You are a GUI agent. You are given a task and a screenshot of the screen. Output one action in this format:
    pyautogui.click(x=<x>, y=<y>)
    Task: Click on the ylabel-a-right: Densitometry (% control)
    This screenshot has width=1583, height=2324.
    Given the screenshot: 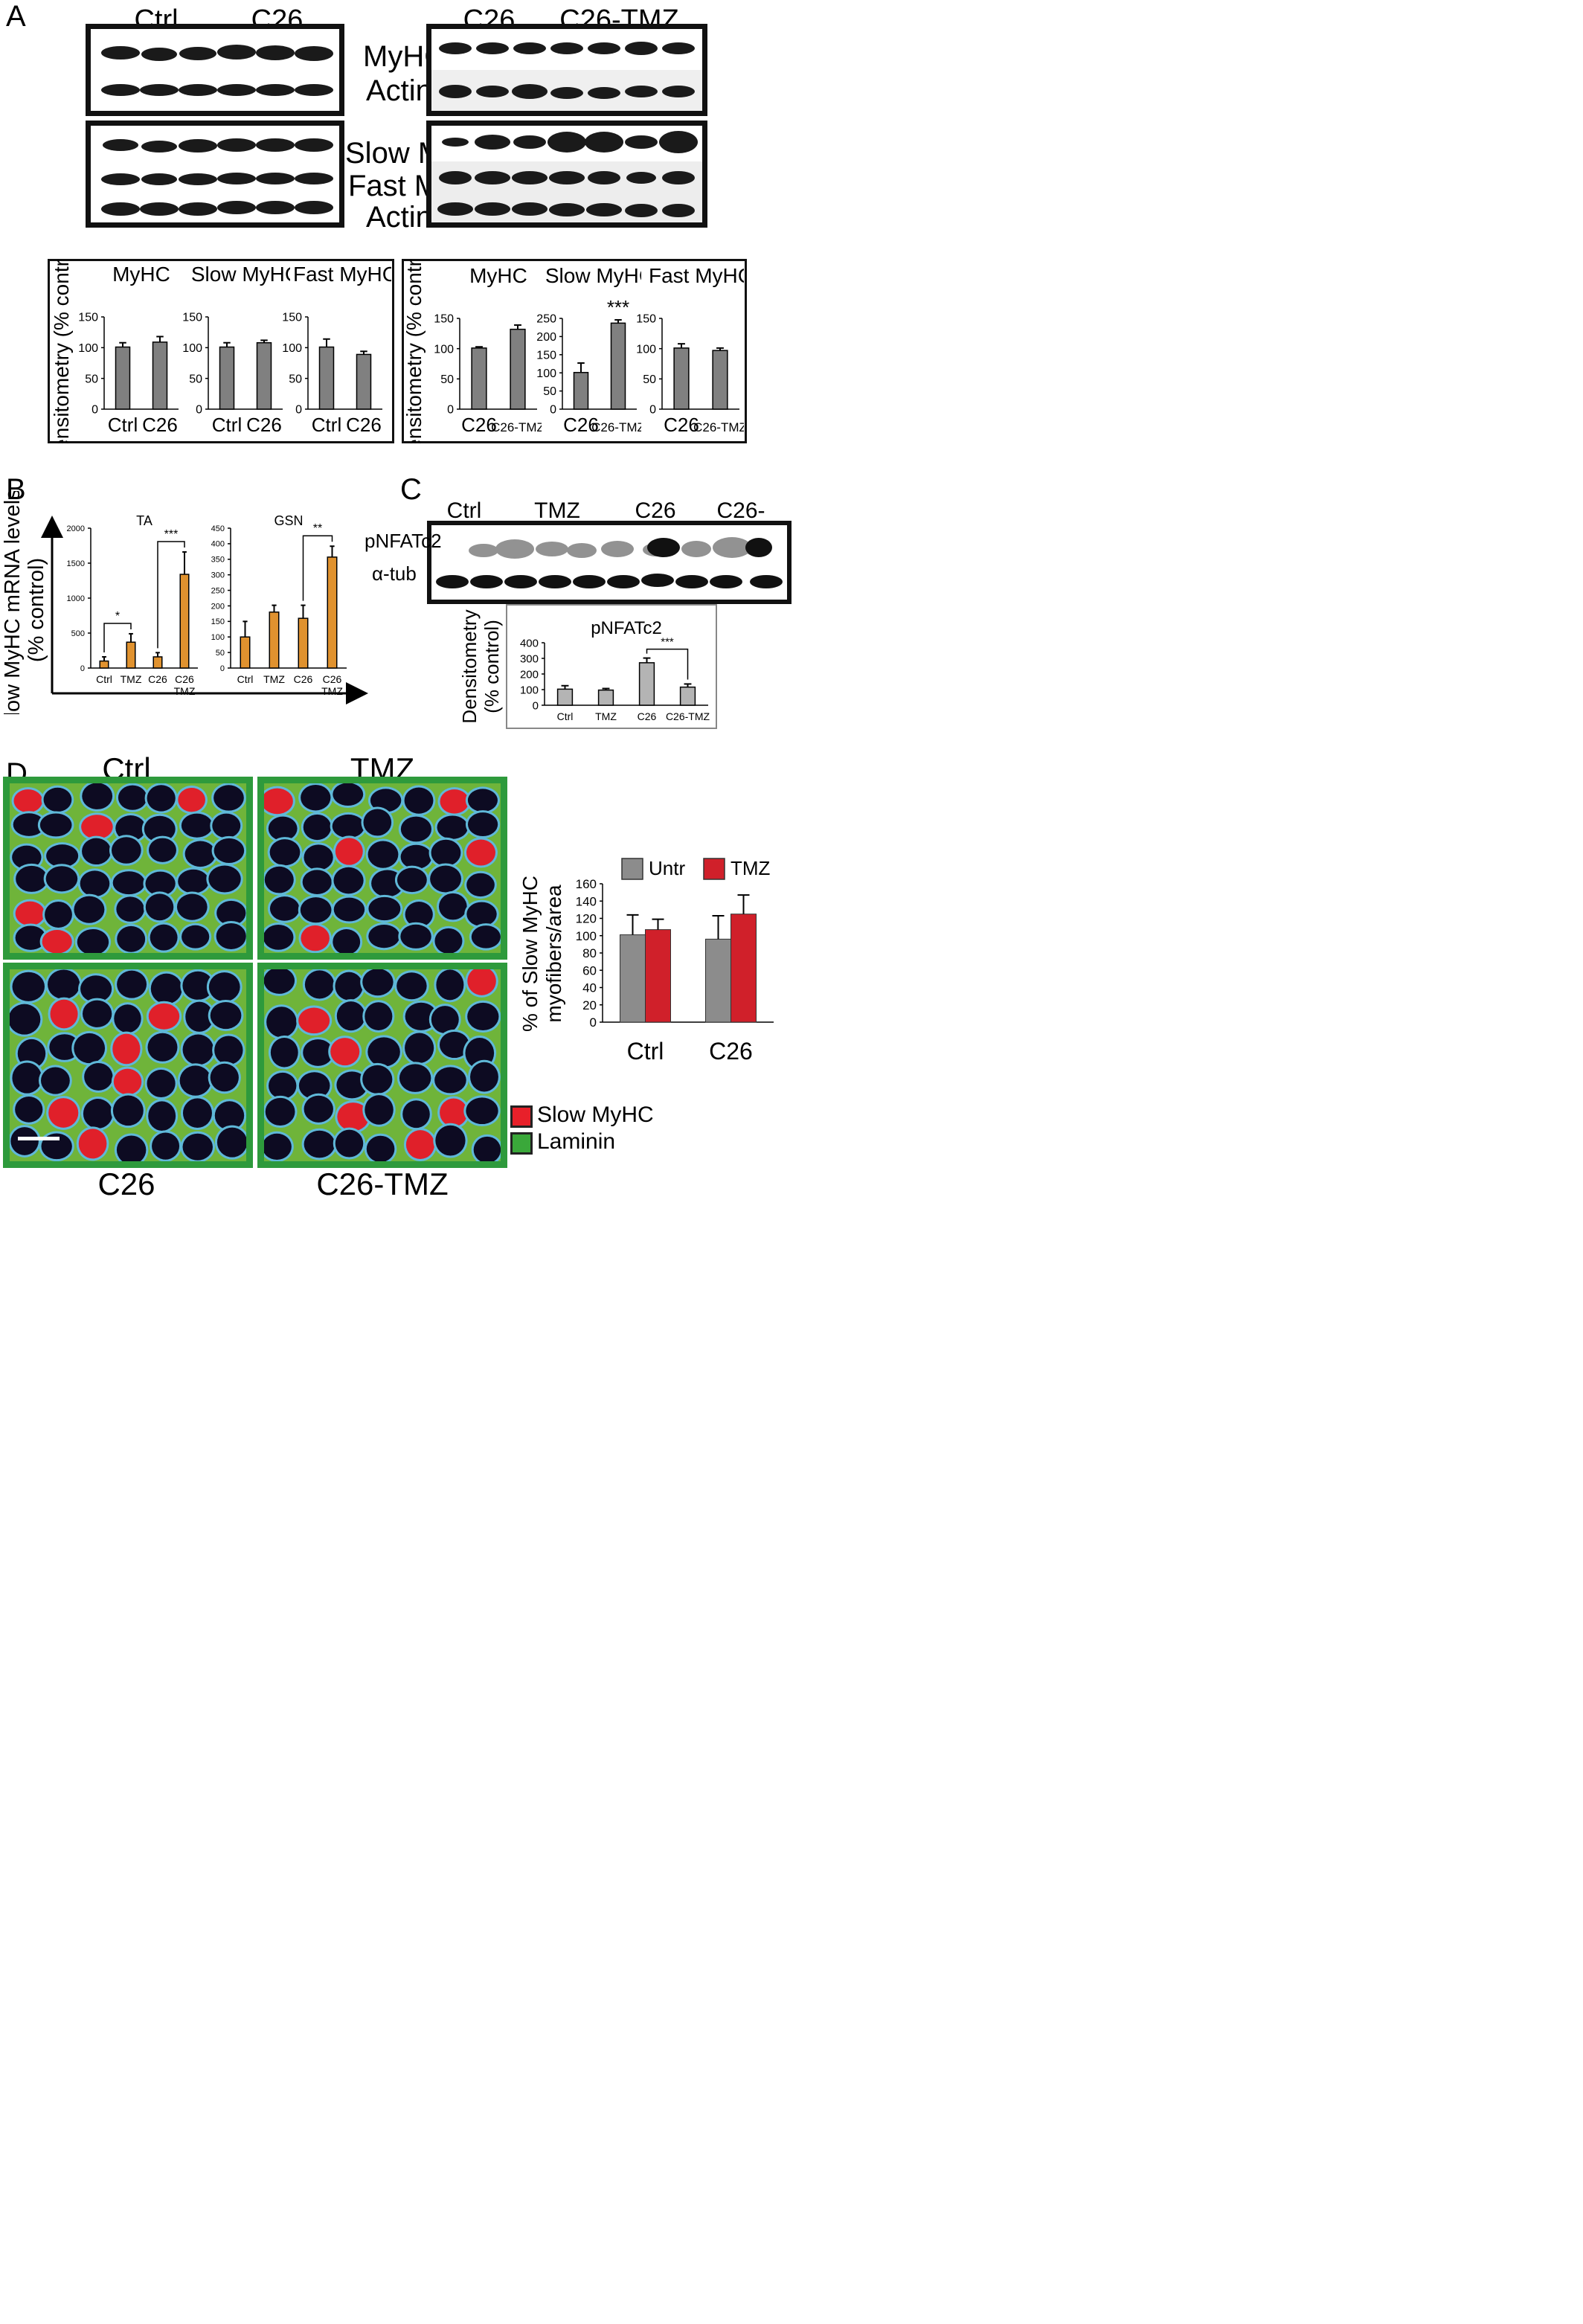 What is the action you would take?
    pyautogui.click(x=414, y=351)
    